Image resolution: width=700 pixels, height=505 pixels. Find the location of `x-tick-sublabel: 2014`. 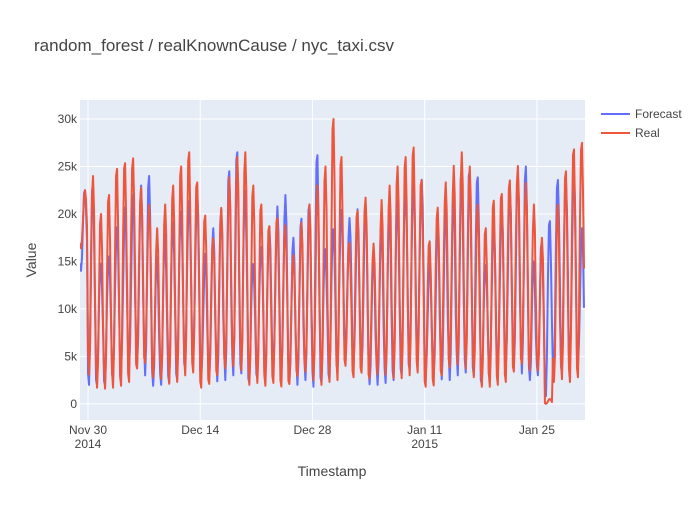

x-tick-sublabel: 2014 is located at coordinates (88, 444).